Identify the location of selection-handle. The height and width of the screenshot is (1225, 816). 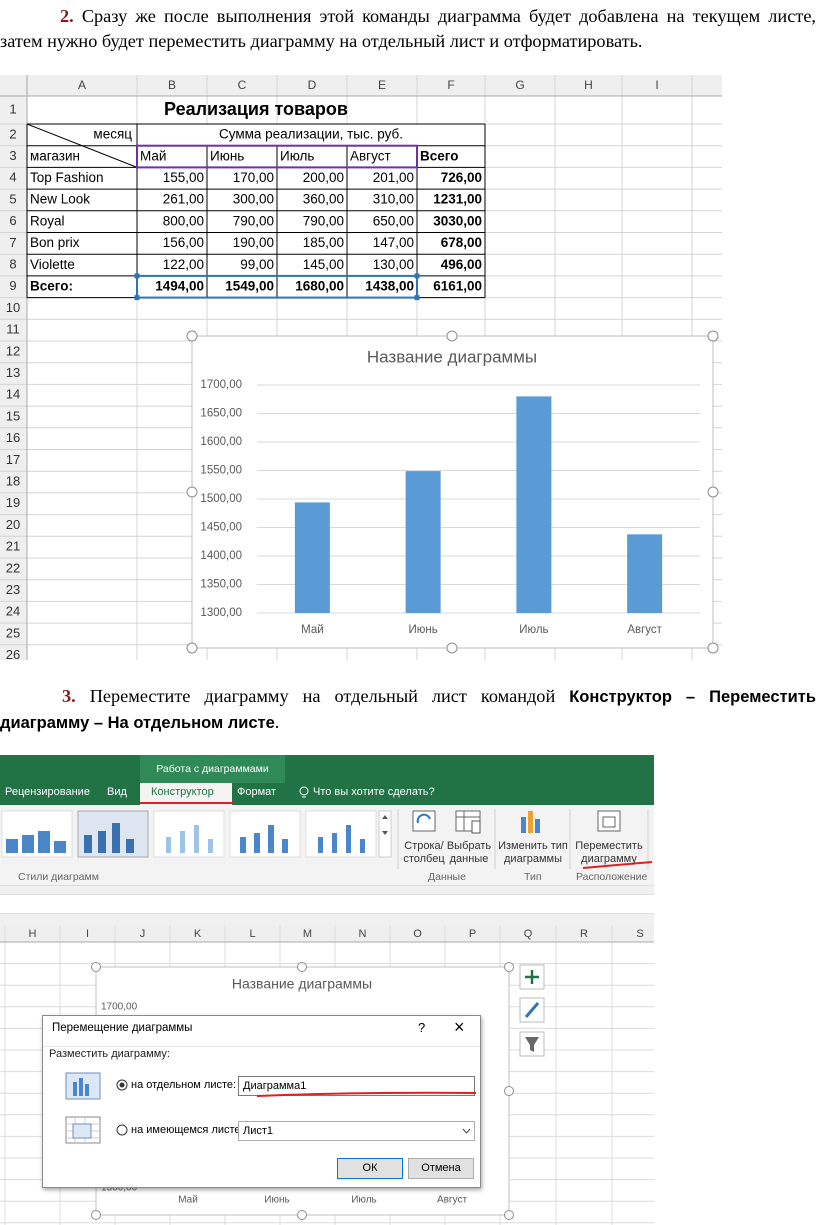
(417, 276).